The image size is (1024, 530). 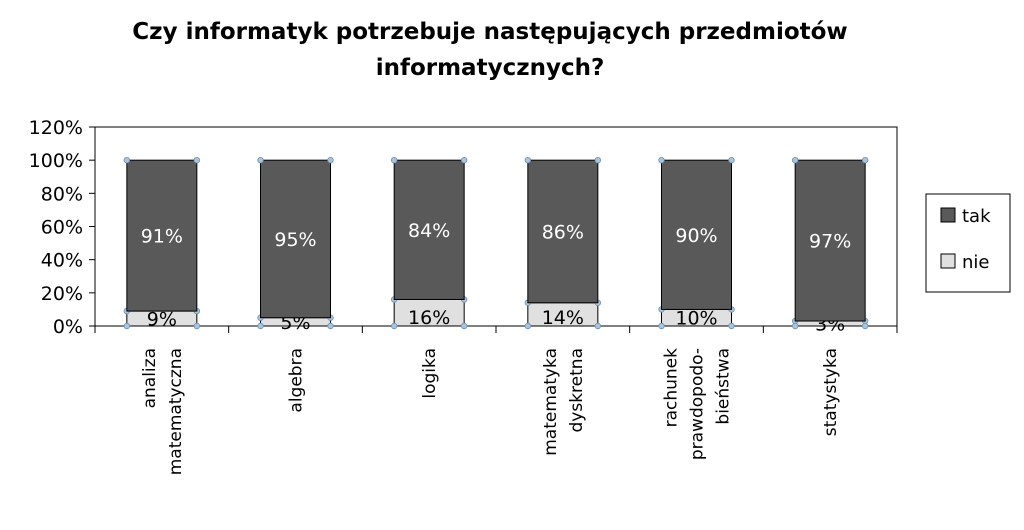 I want to click on x-category-label-line: matematyczna, so click(x=176, y=411).